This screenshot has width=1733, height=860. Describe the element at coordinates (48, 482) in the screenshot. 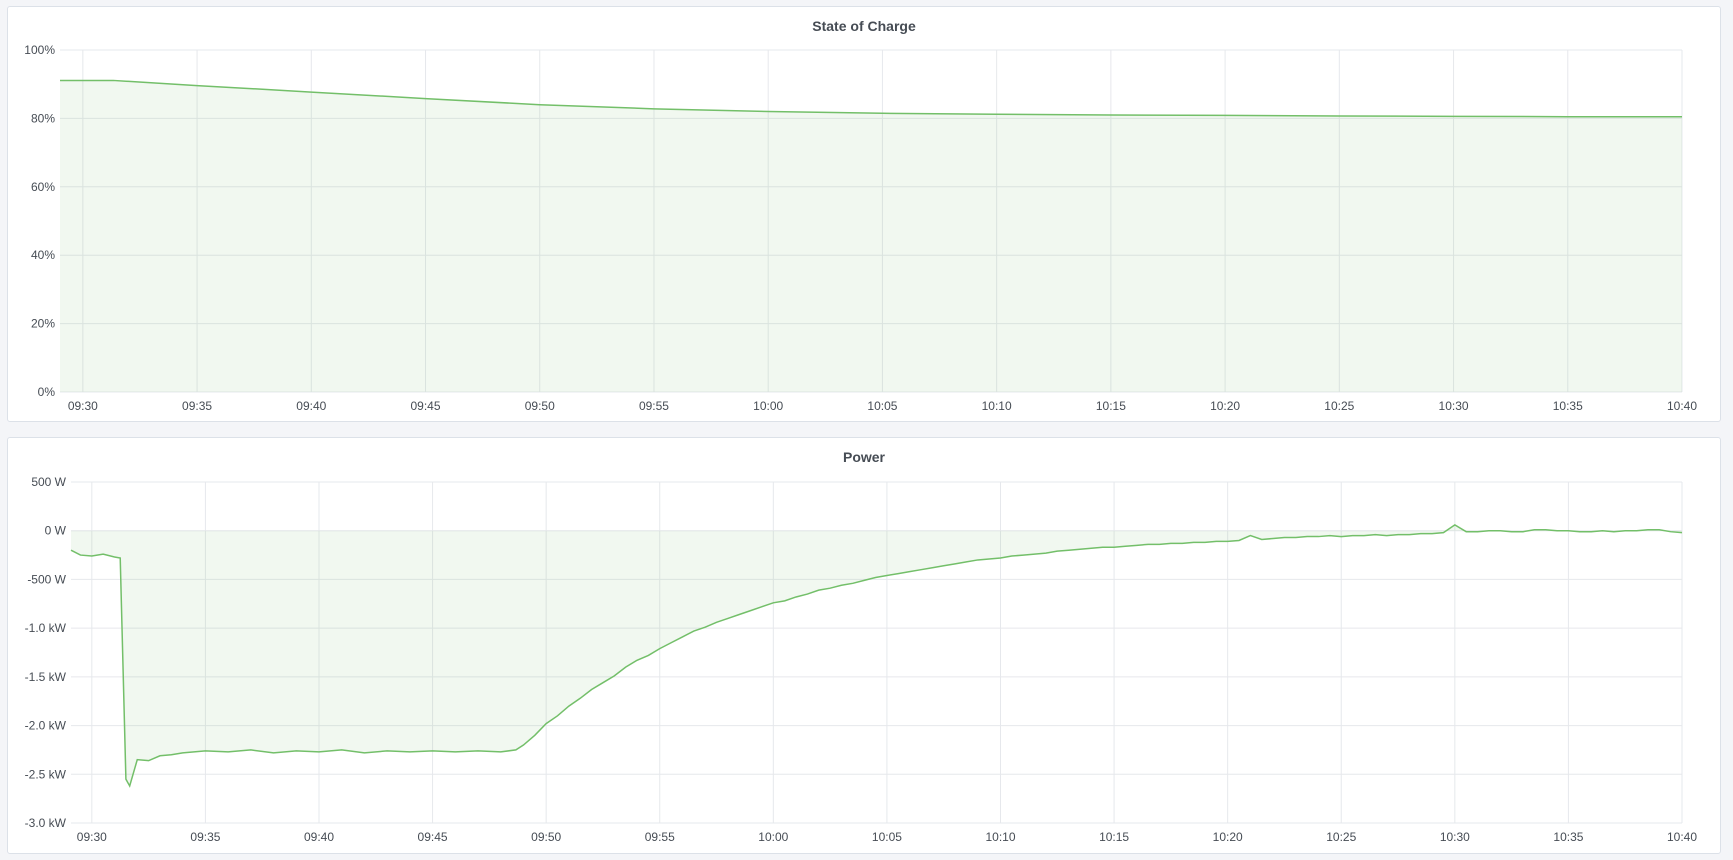

I see `y-tick-label: 500 W` at that location.